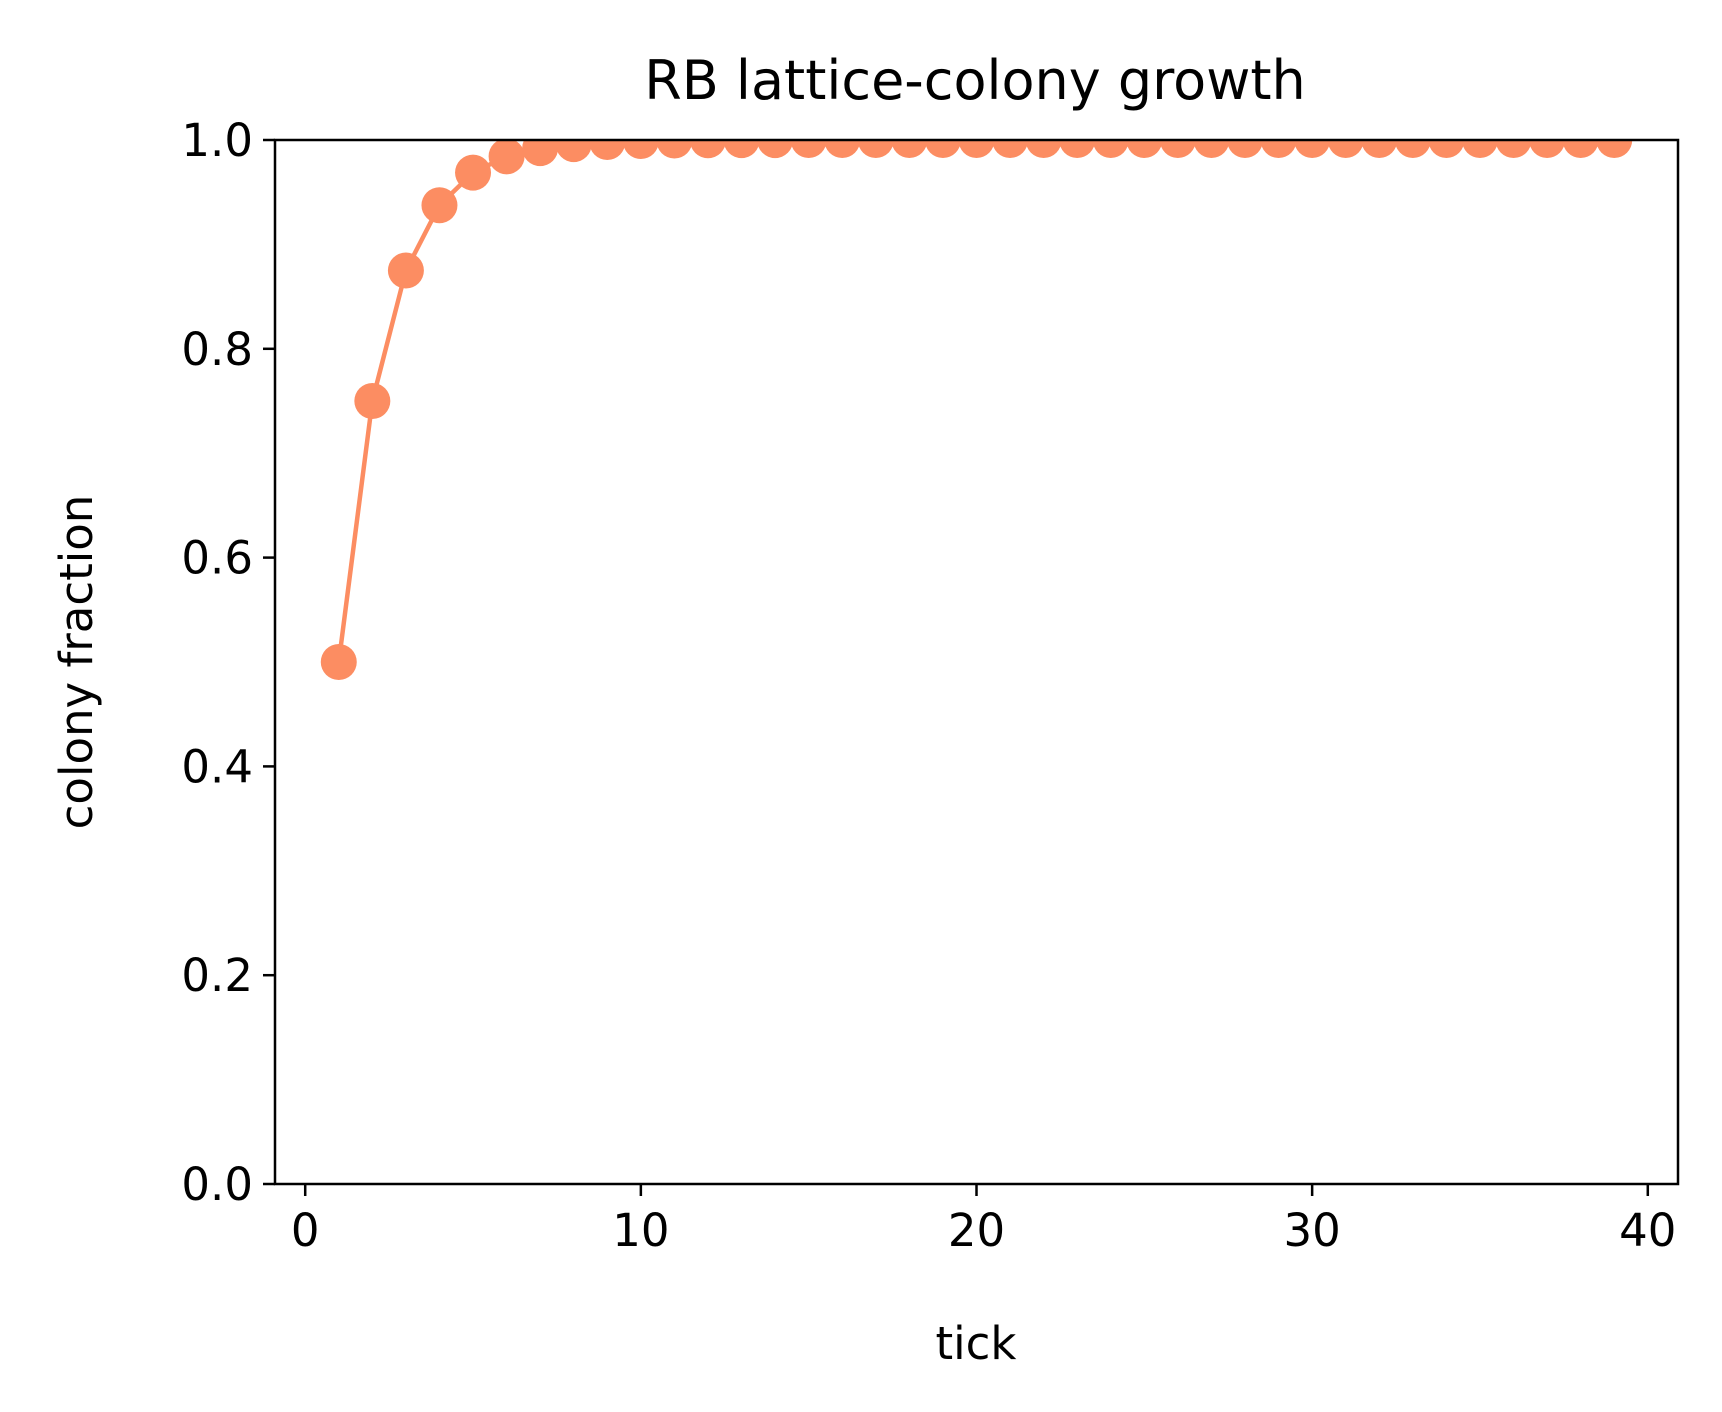 The width and height of the screenshot is (1722, 1412). I want to click on y-tick-label: 0.0, so click(217, 1184).